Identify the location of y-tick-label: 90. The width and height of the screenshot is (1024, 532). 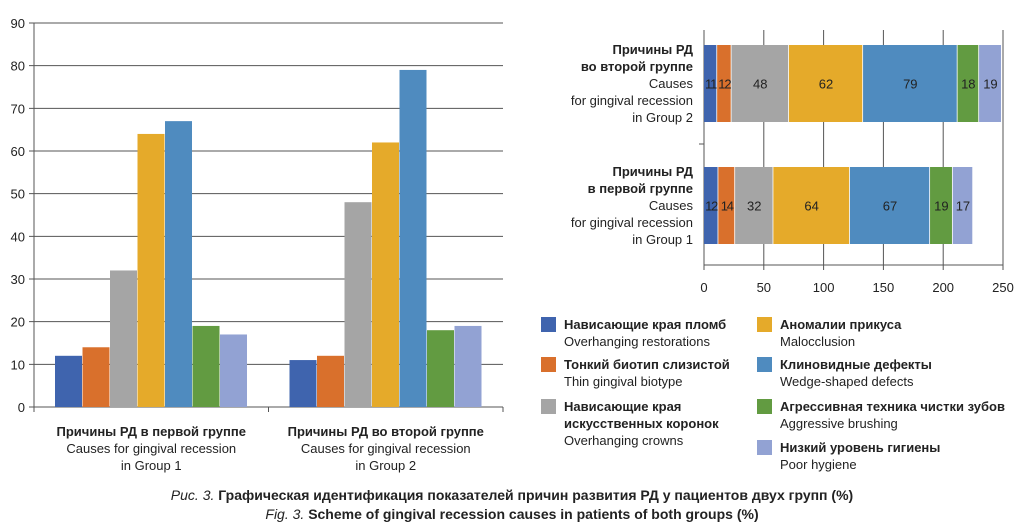
(18, 23).